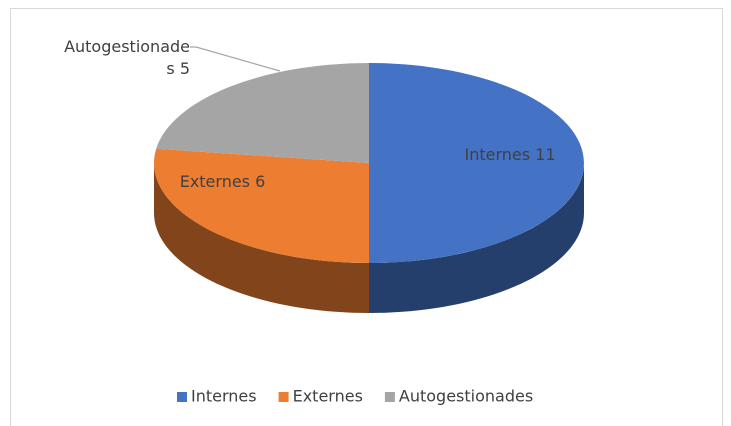  Describe the element at coordinates (127, 57) in the screenshot. I see `data-label: Autogestionades 5` at that location.